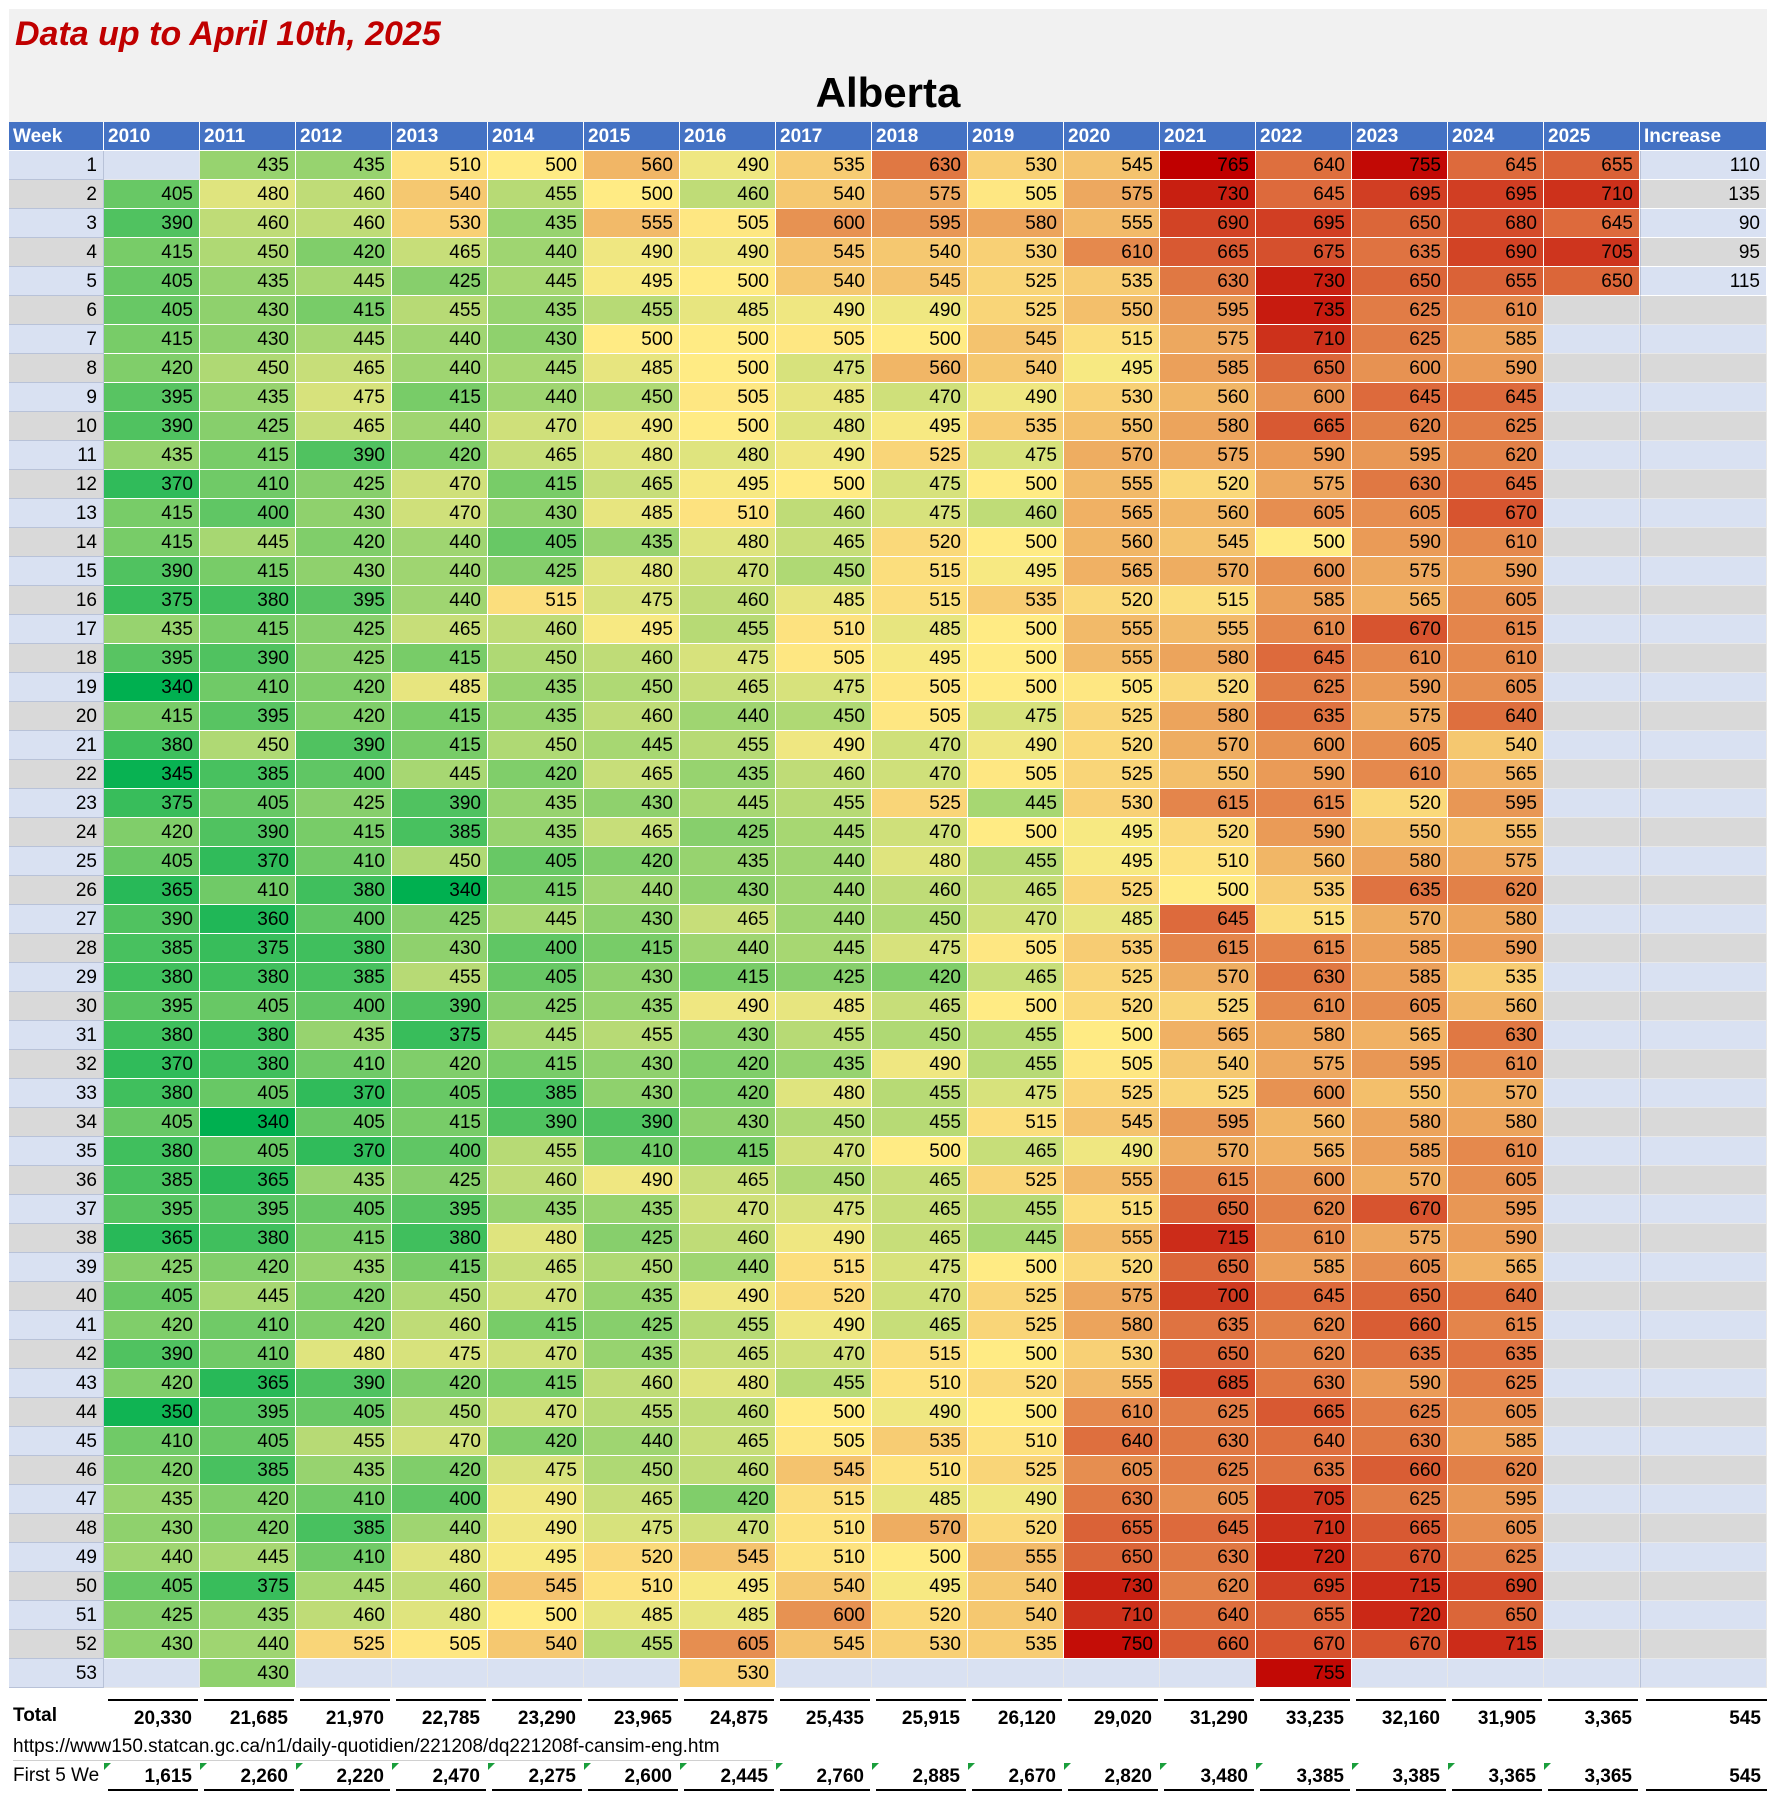  Describe the element at coordinates (632, 1528) in the screenshot. I see `heatmap-cell: 475` at that location.